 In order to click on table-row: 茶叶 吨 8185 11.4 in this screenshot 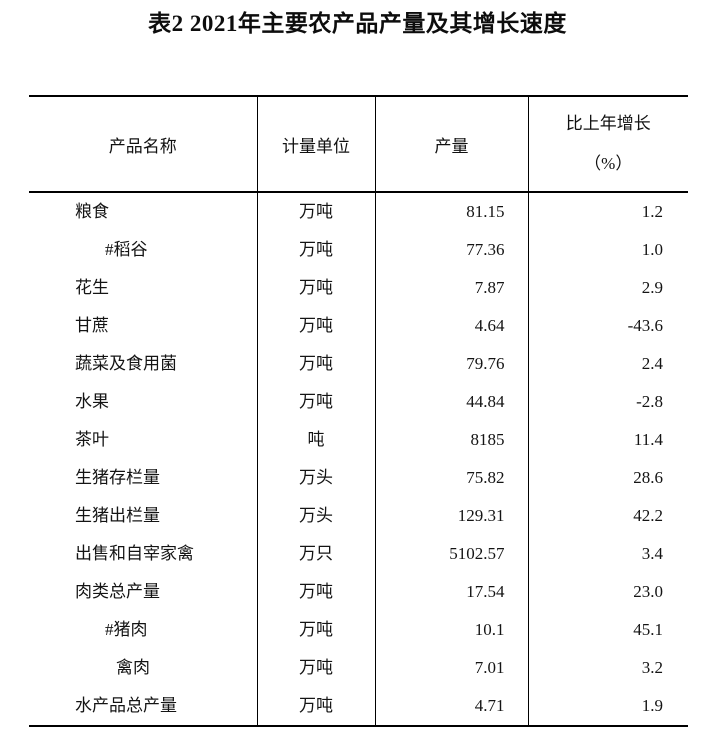, I will do `click(358, 440)`.